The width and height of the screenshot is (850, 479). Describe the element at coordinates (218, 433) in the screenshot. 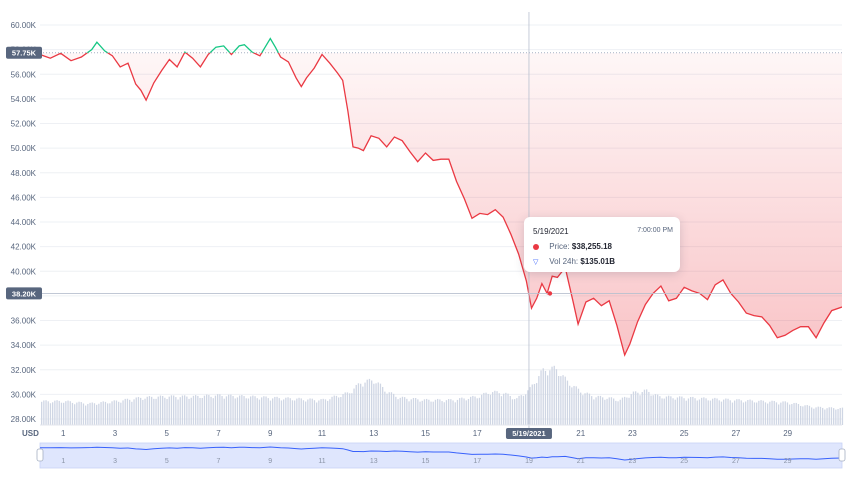

I see `x-tick-label: 7` at that location.